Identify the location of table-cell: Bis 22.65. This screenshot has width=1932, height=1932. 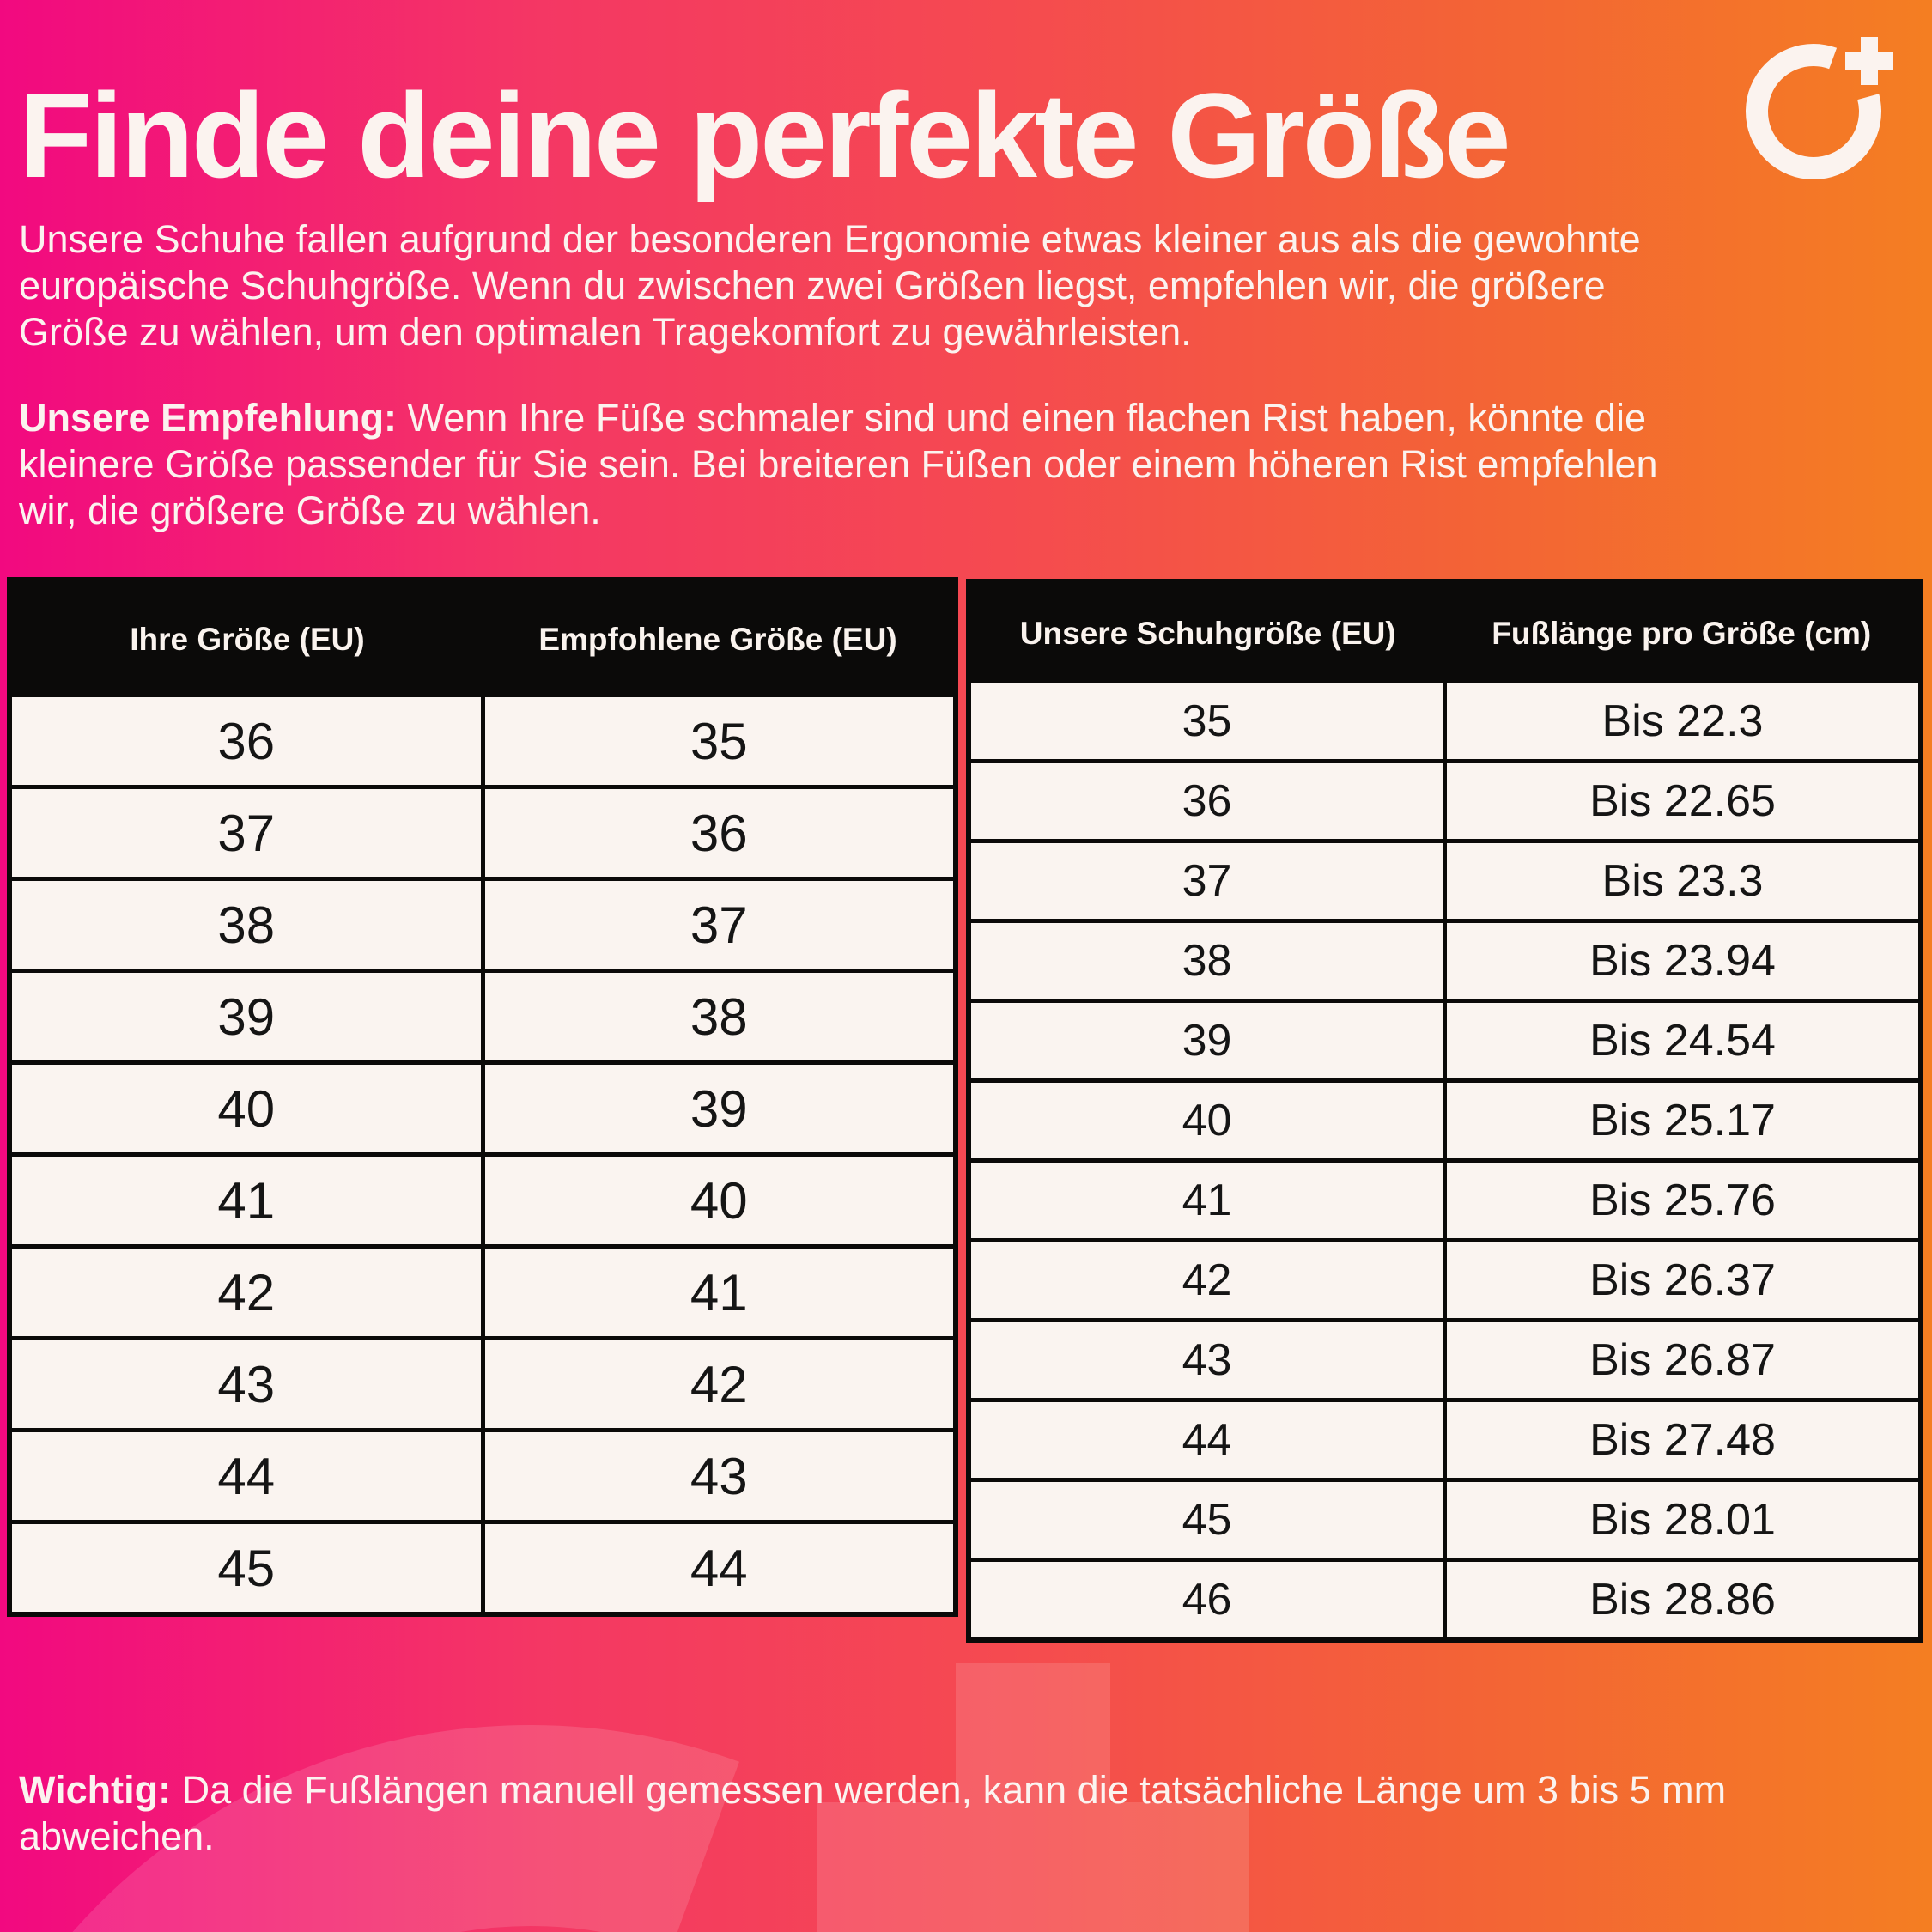
(1682, 801).